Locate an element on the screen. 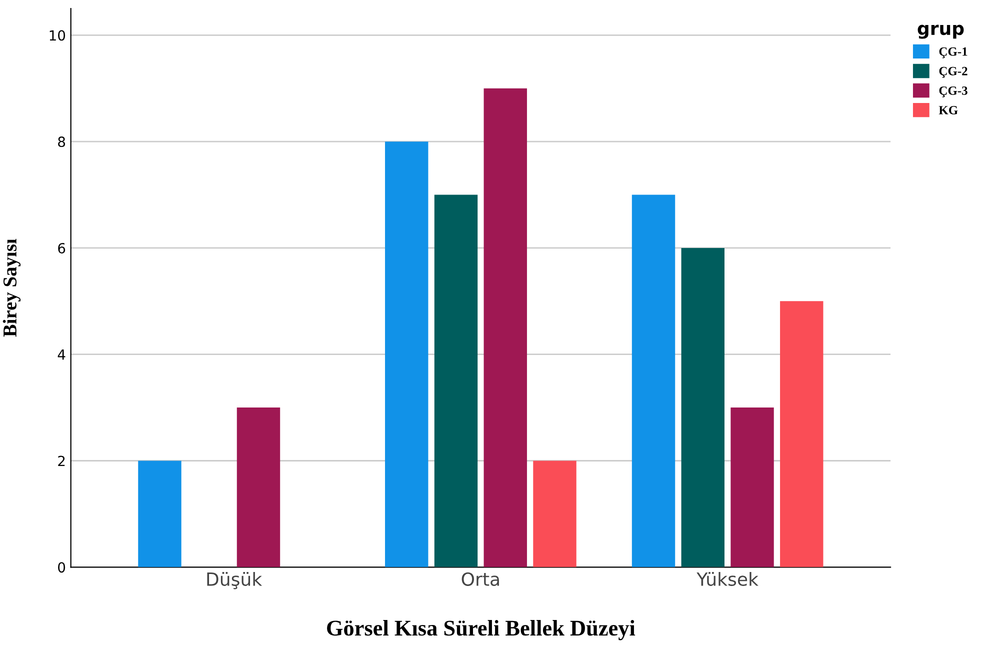 The image size is (984, 661). y-axis-title: Birey Sayısı is located at coordinates (11, 287).